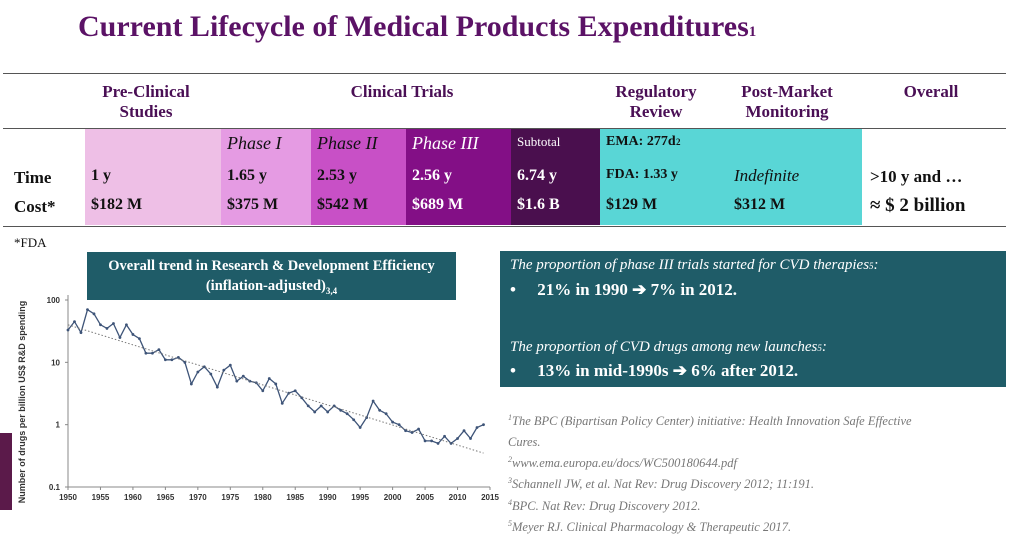  I want to click on table-column-5: Subtotal 6.74 y $1.6 B, so click(555, 177).